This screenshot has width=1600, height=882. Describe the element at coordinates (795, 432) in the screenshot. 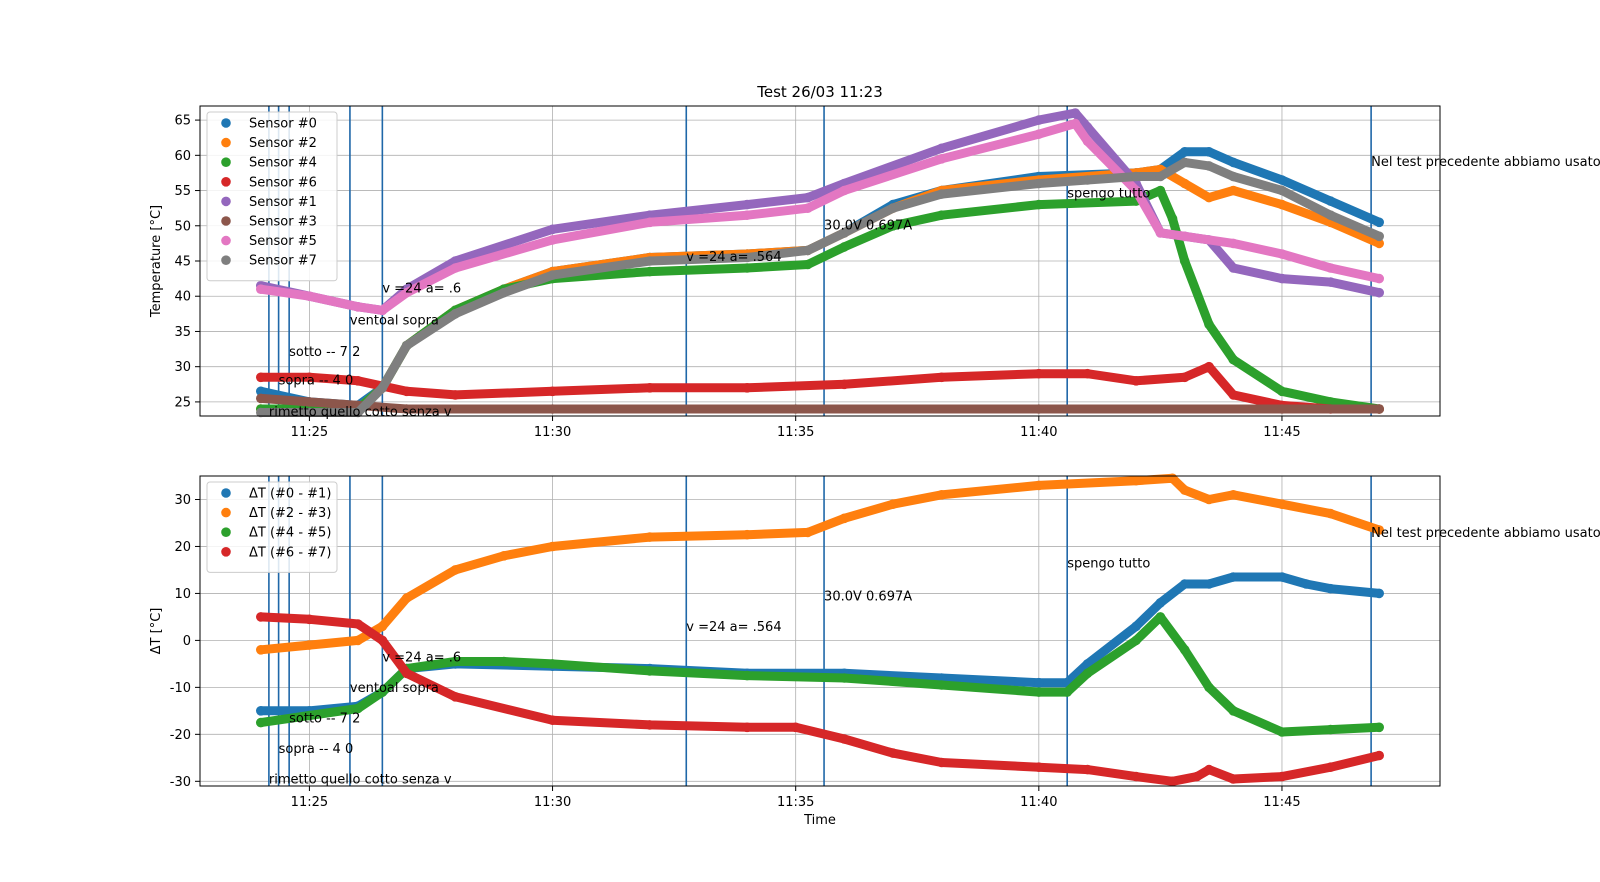

I see `x-tick-label: 11:35` at that location.